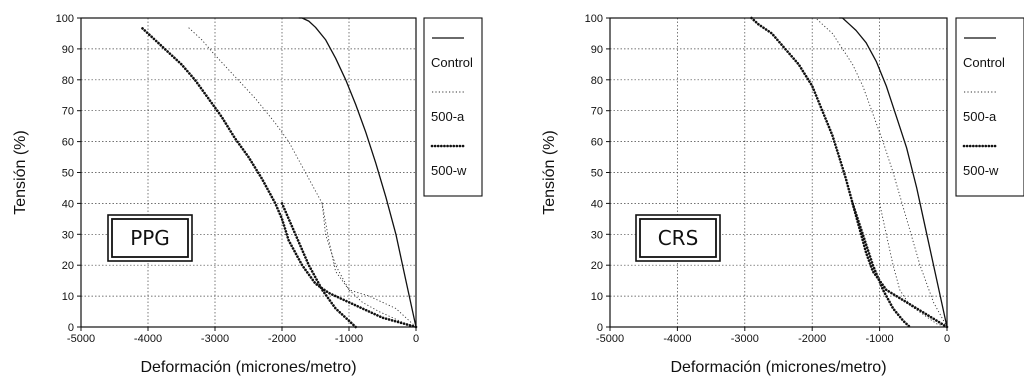 This screenshot has width=1024, height=379. I want to click on panel-annotation: PPG, so click(150, 238).